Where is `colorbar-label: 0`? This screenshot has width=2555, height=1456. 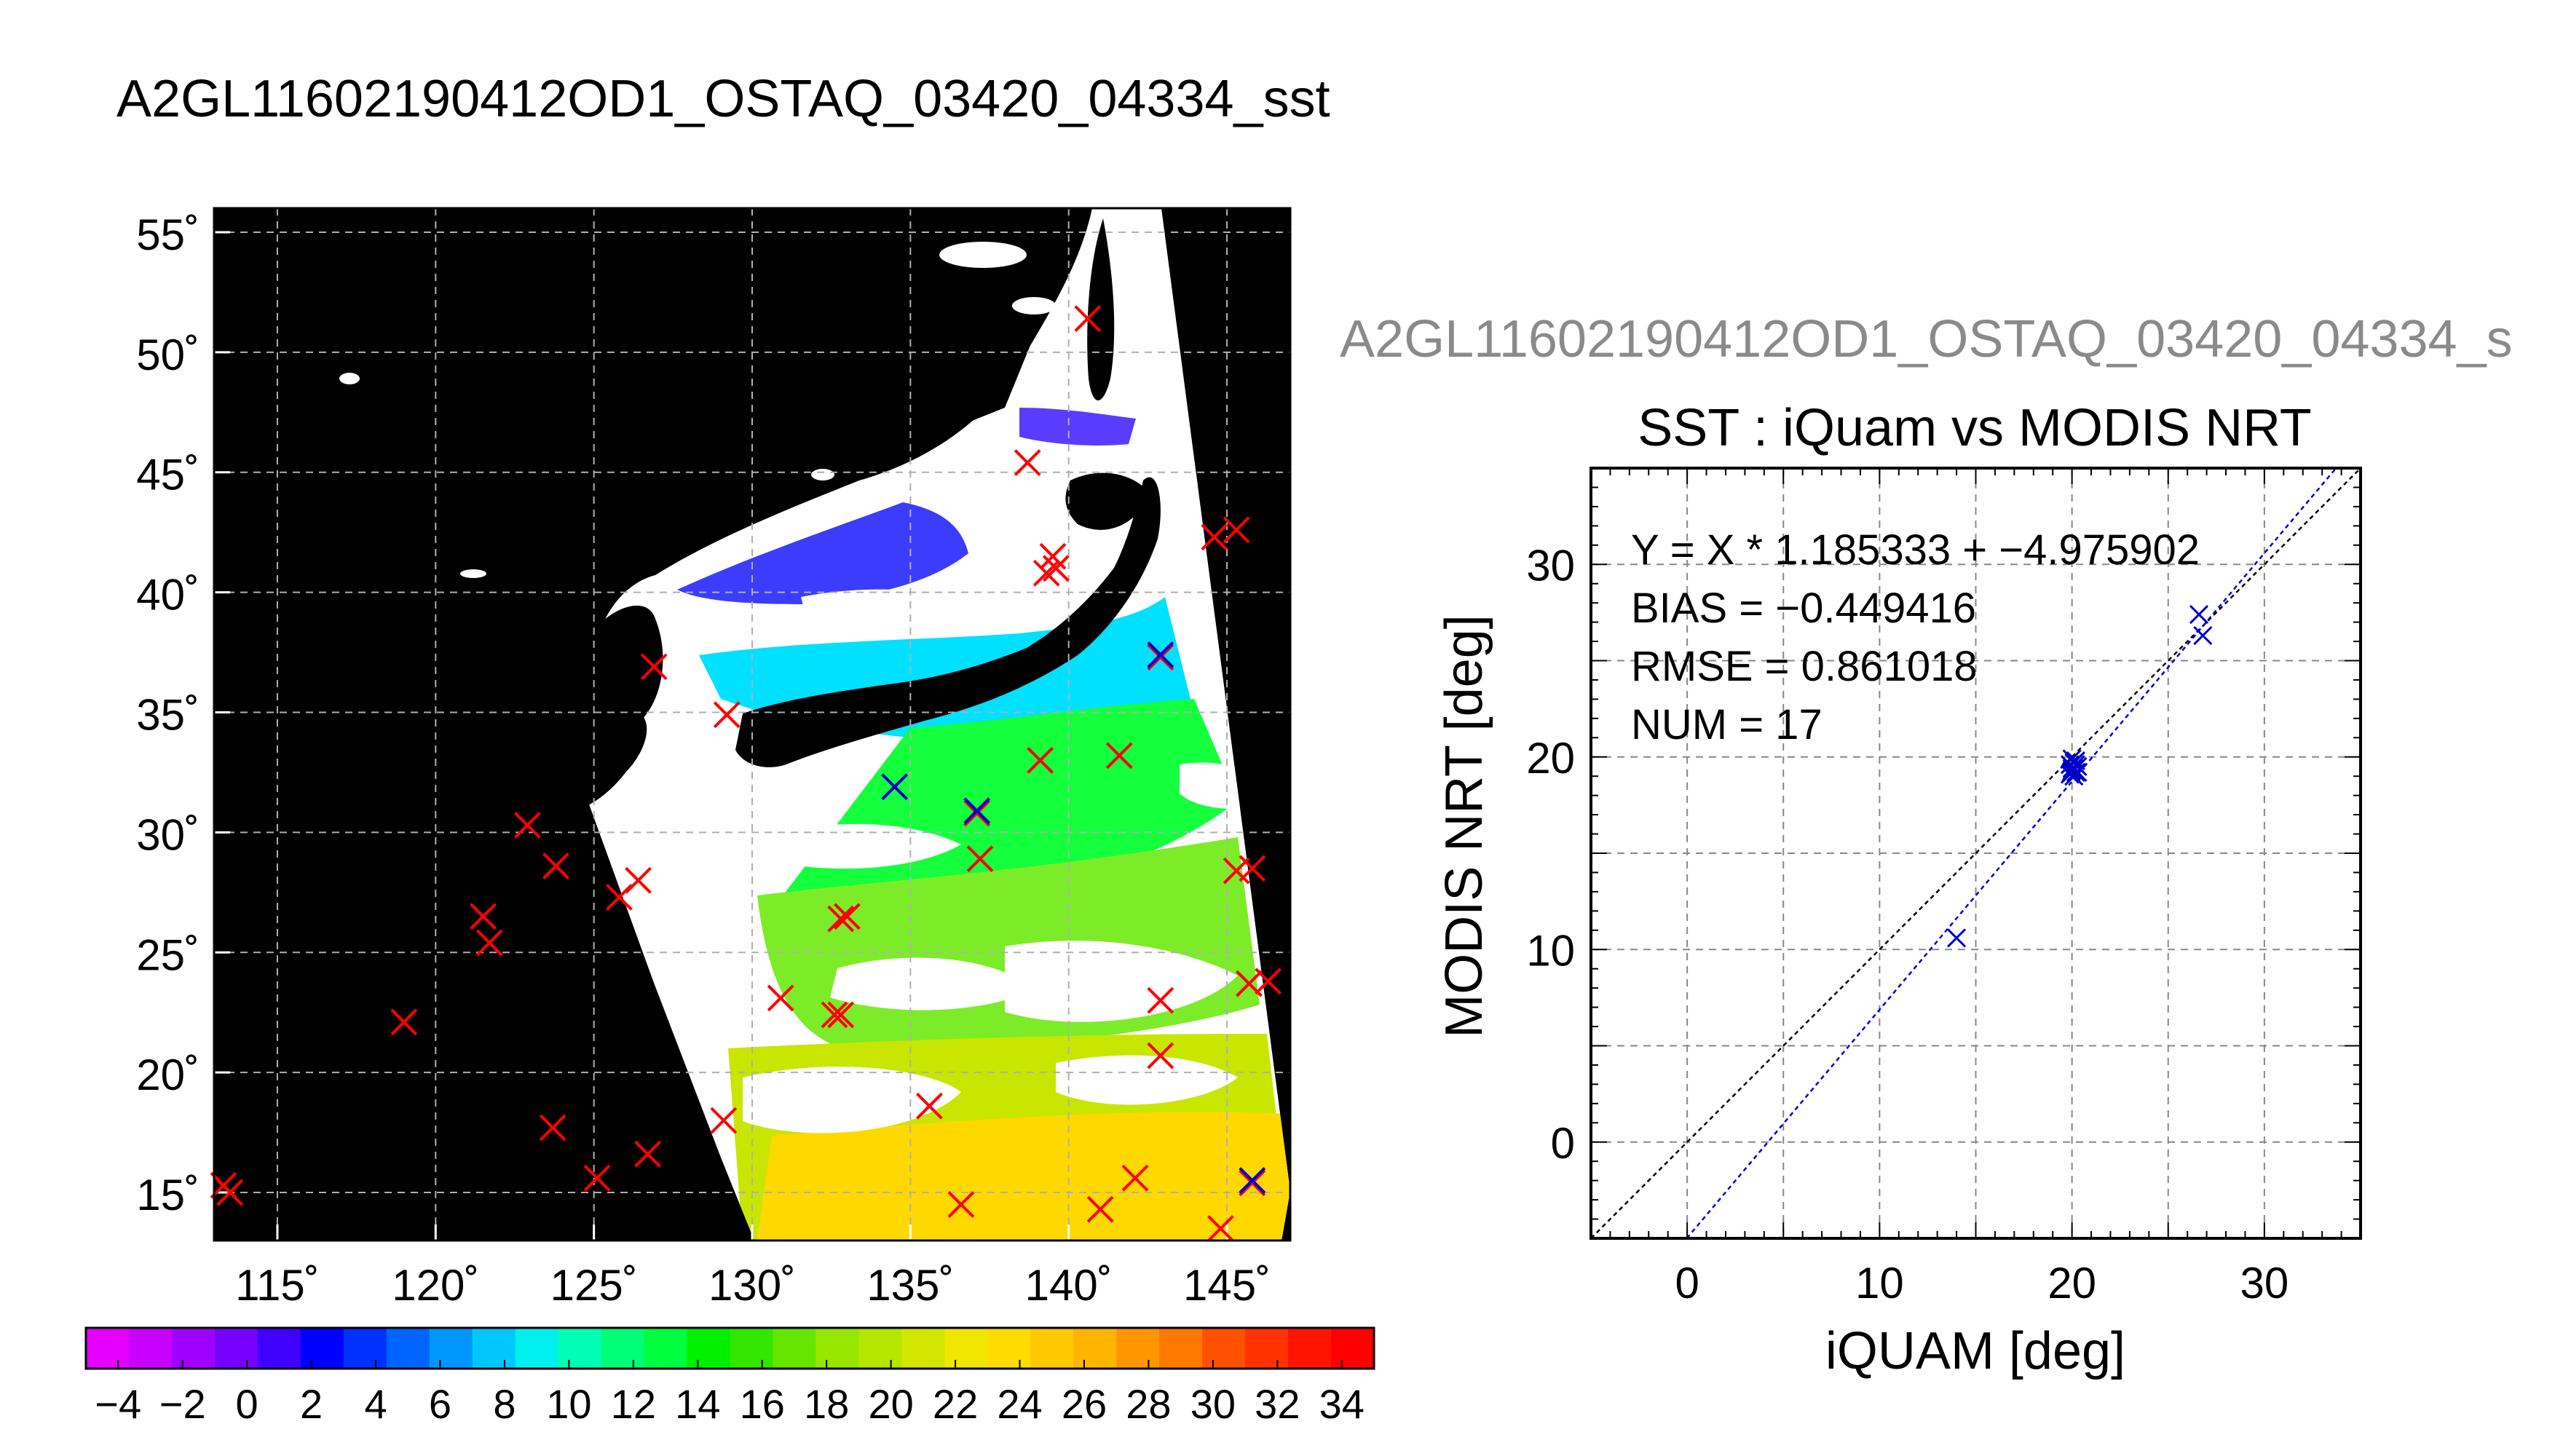 colorbar-label: 0 is located at coordinates (247, 1404).